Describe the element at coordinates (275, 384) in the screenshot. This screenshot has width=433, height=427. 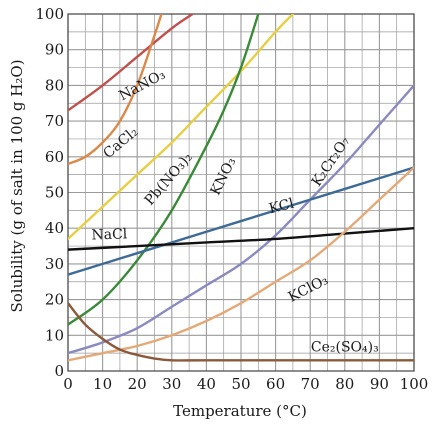
I see `x-tick-label: 60` at that location.